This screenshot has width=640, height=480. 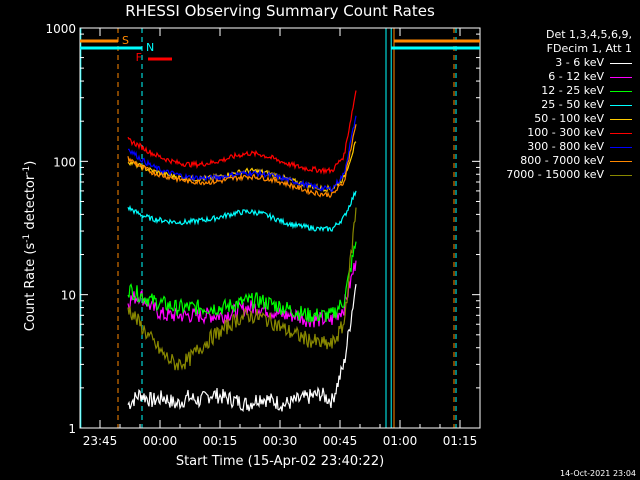 What do you see at coordinates (68, 296) in the screenshot?
I see `y-tick-label: 10` at bounding box center [68, 296].